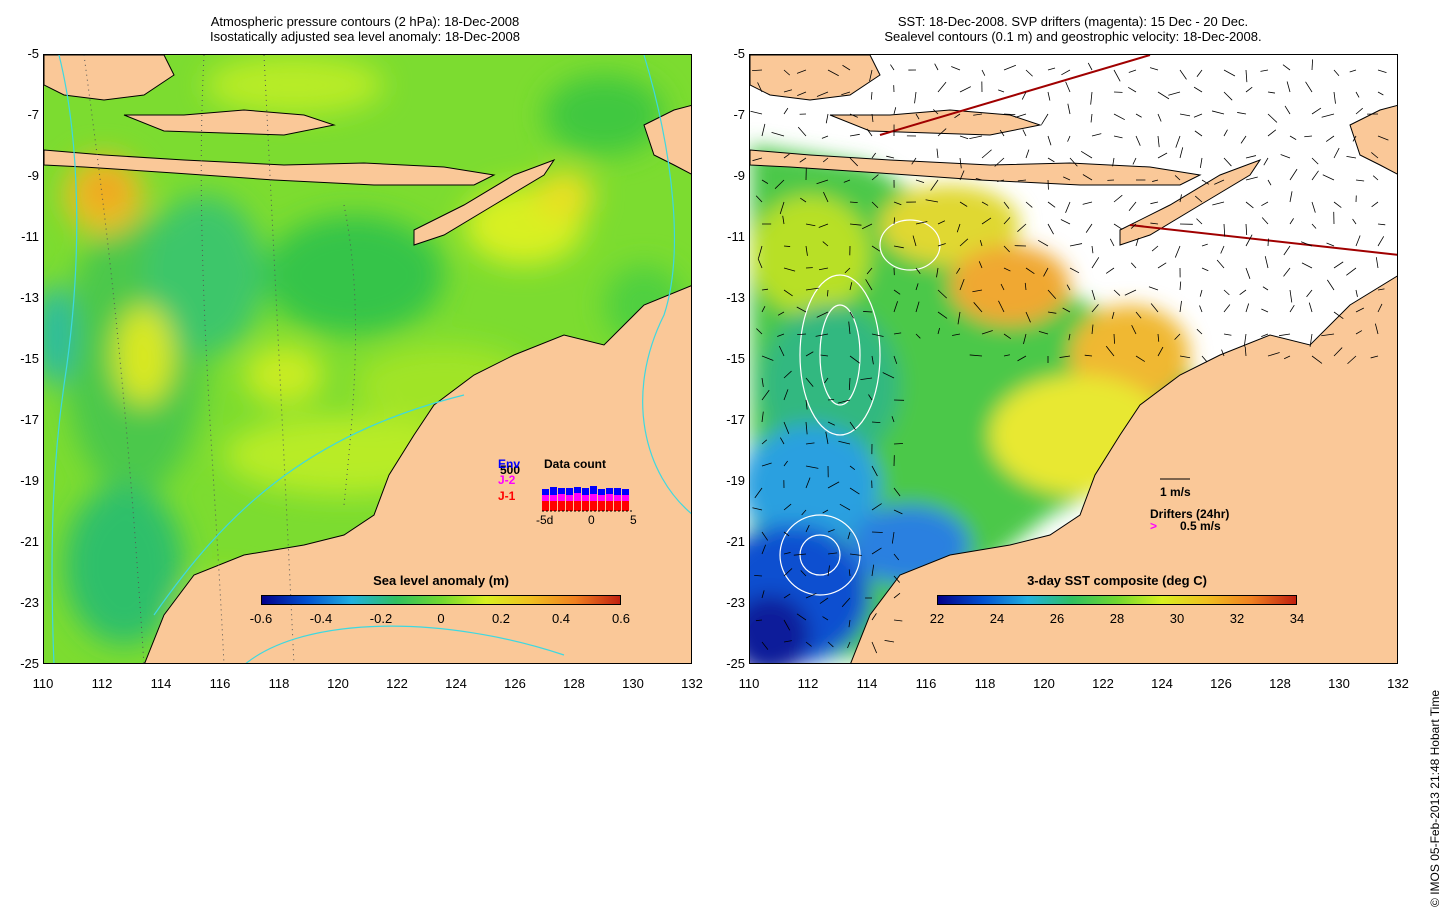 The height and width of the screenshot is (907, 1440). What do you see at coordinates (24, 114) in the screenshot?
I see `y-tick-label: -7` at bounding box center [24, 114].